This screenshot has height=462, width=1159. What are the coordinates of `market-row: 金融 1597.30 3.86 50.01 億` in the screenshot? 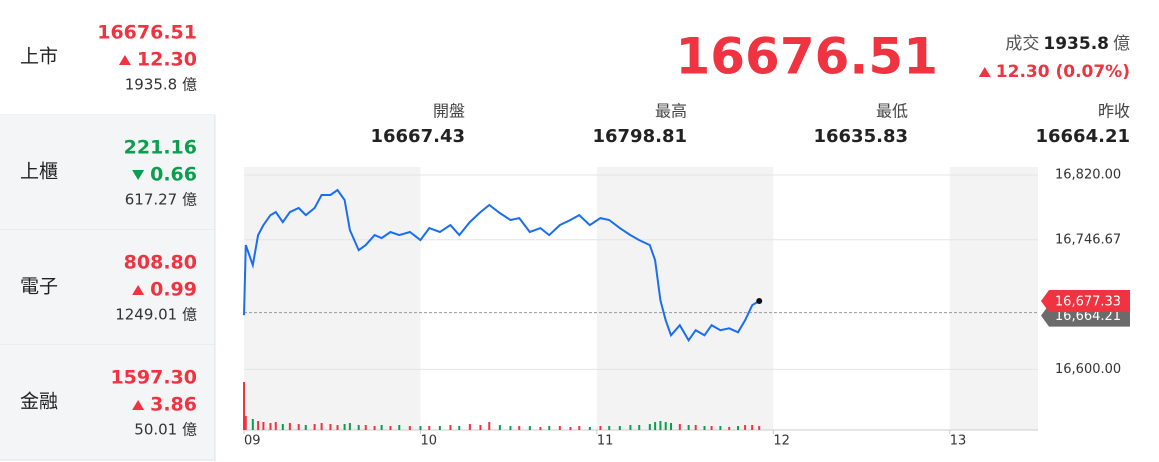 It's located at (107, 403).